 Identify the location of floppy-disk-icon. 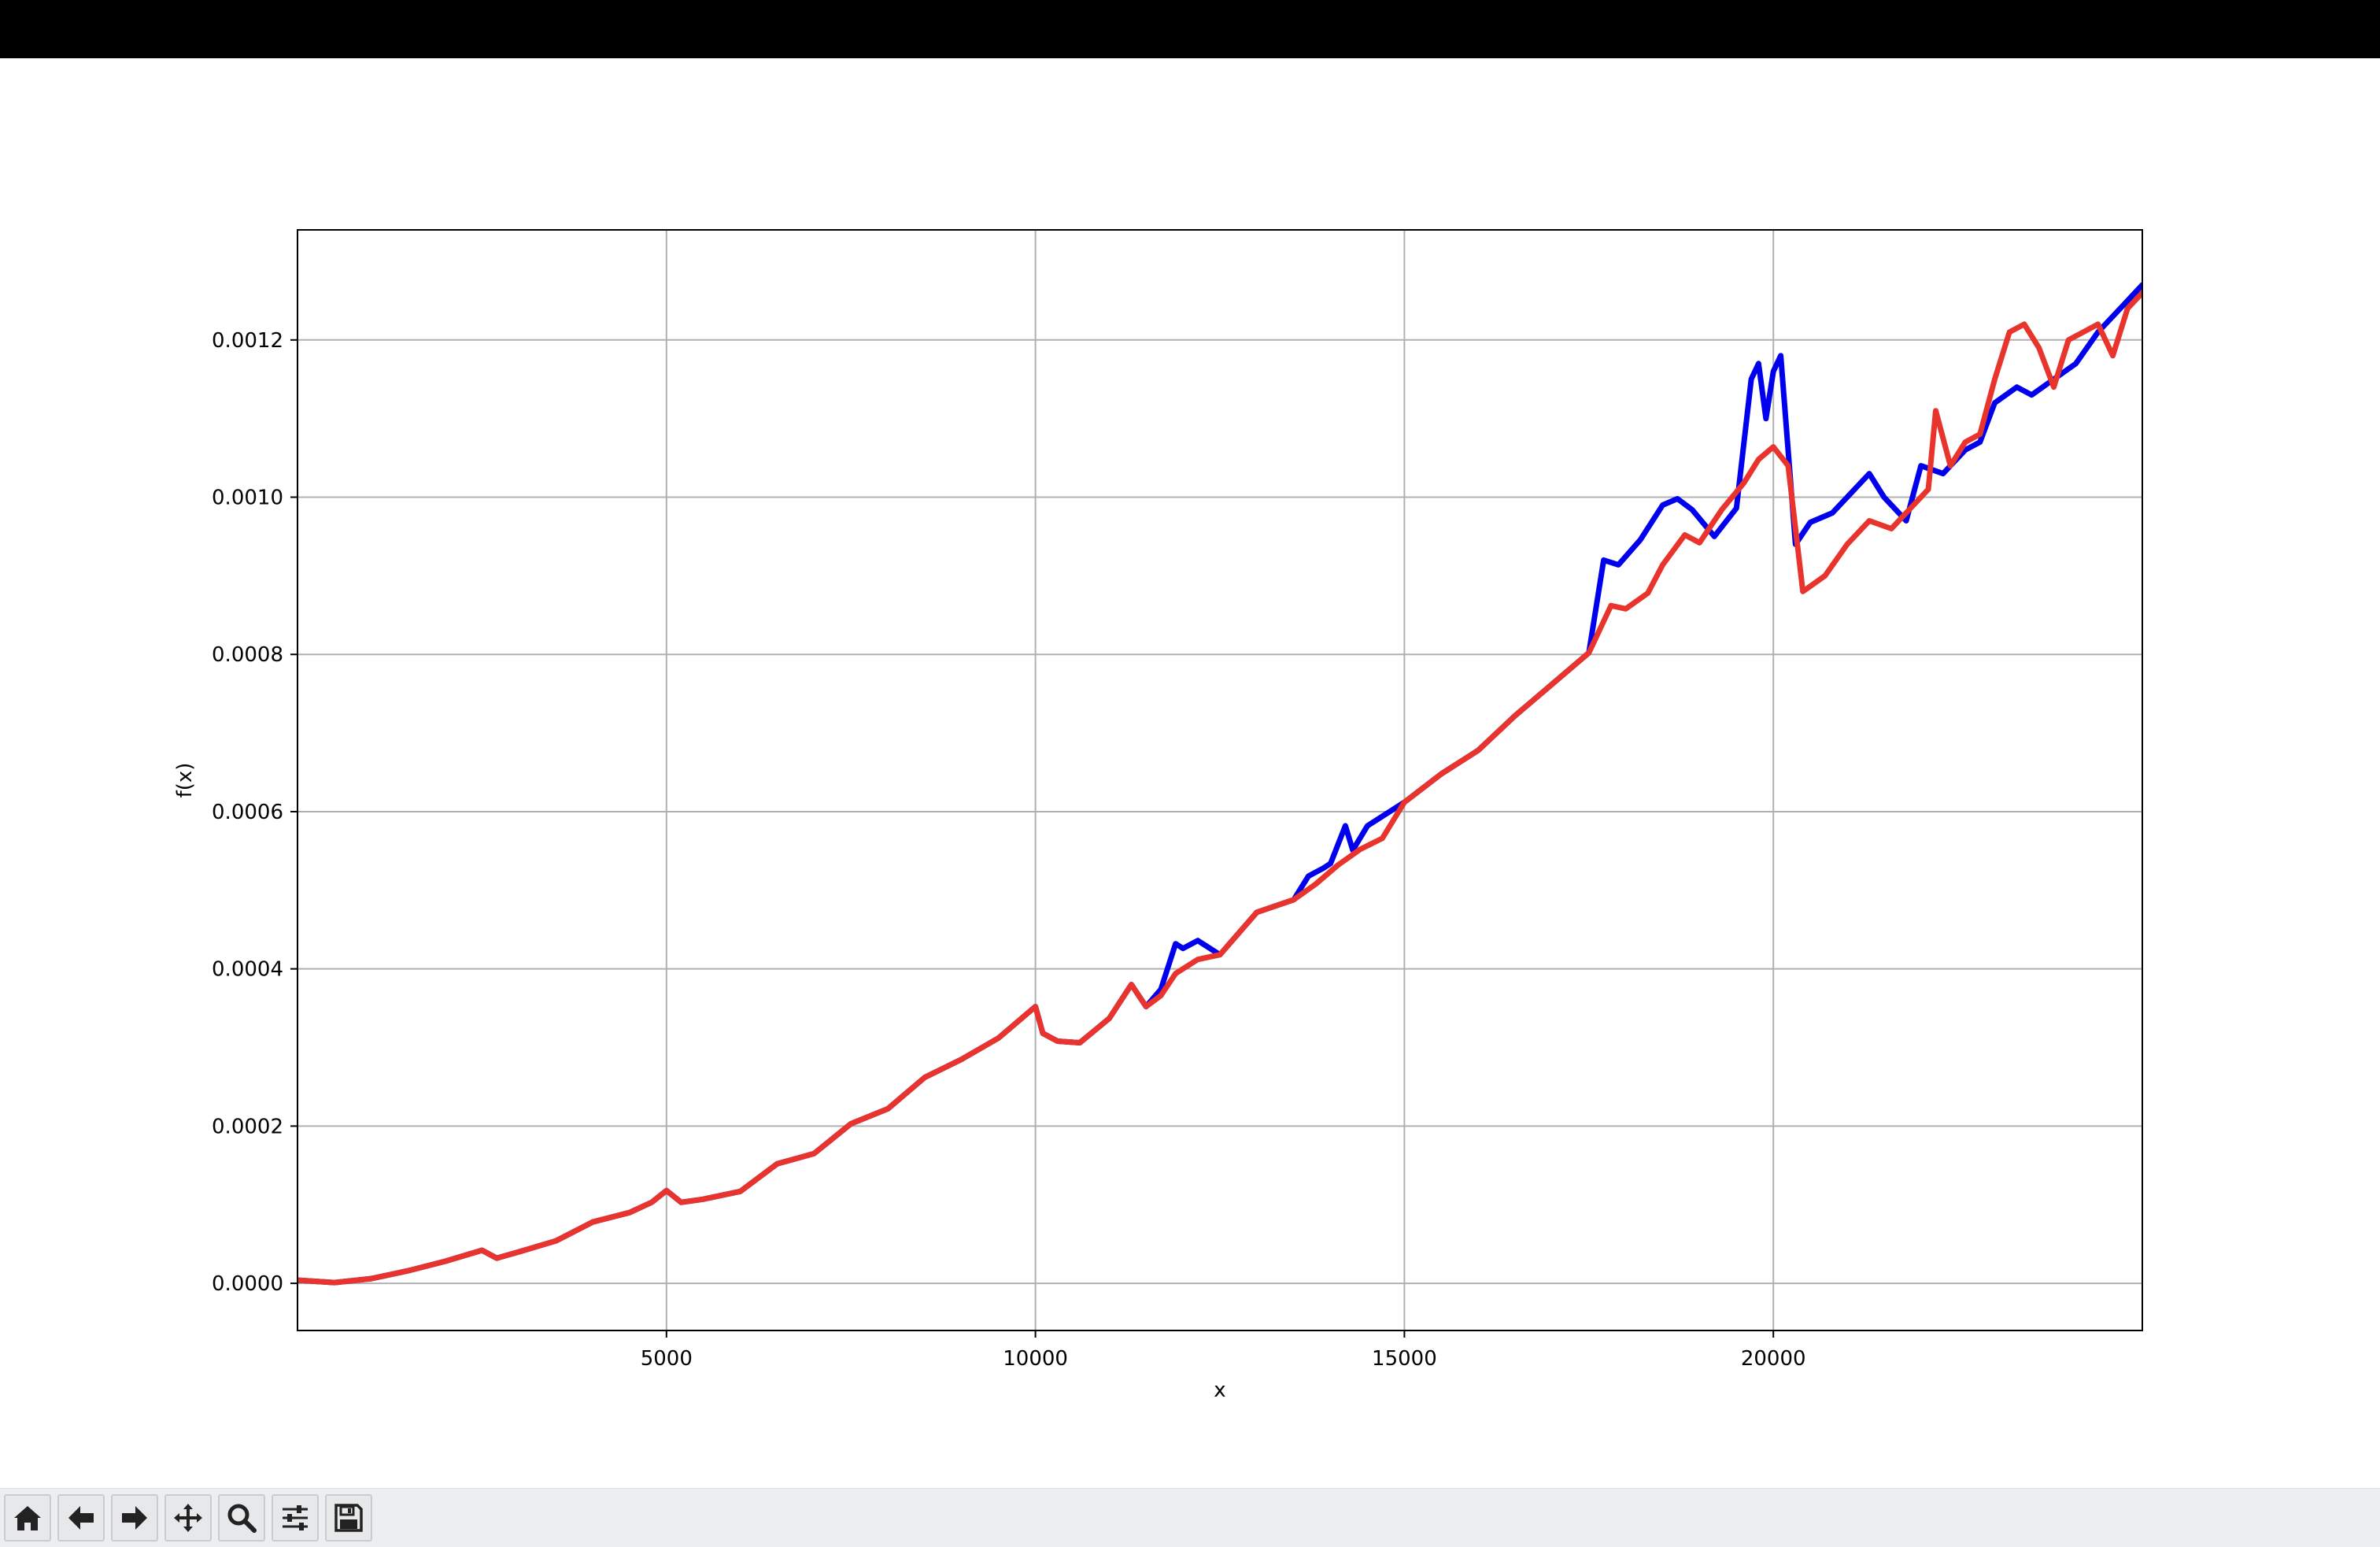
(348, 1518).